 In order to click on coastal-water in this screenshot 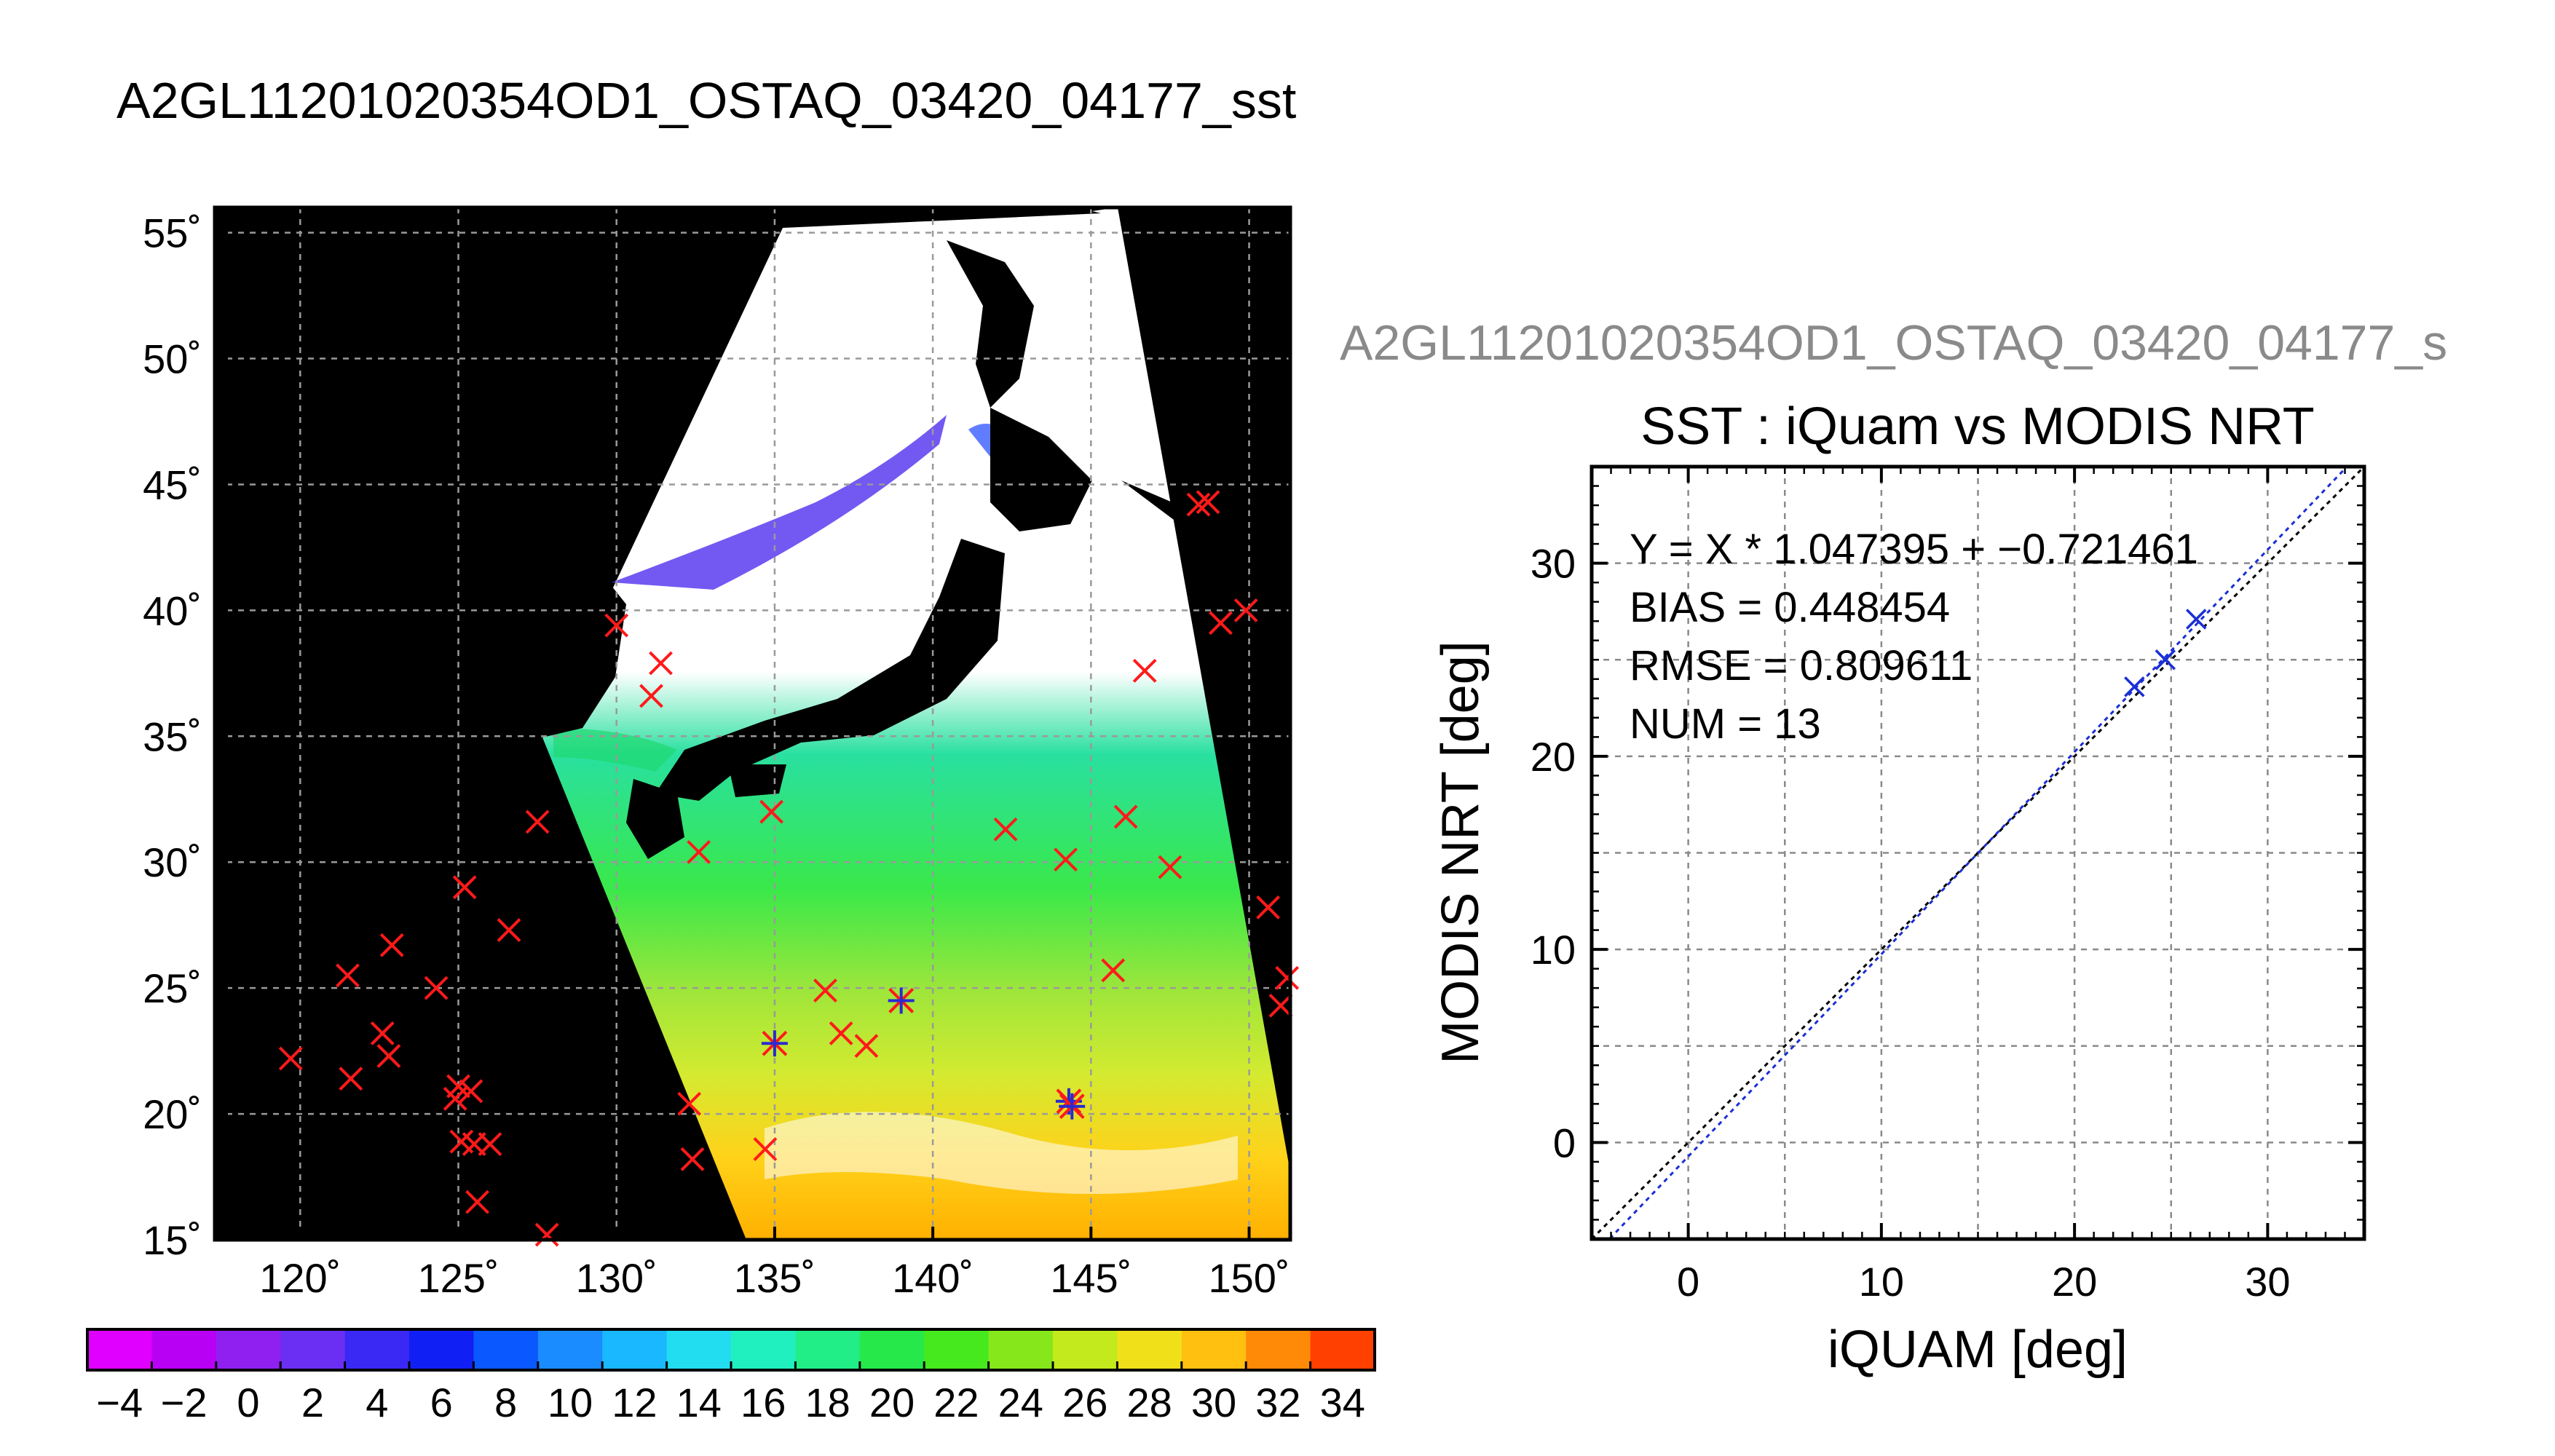, I will do `click(615, 750)`.